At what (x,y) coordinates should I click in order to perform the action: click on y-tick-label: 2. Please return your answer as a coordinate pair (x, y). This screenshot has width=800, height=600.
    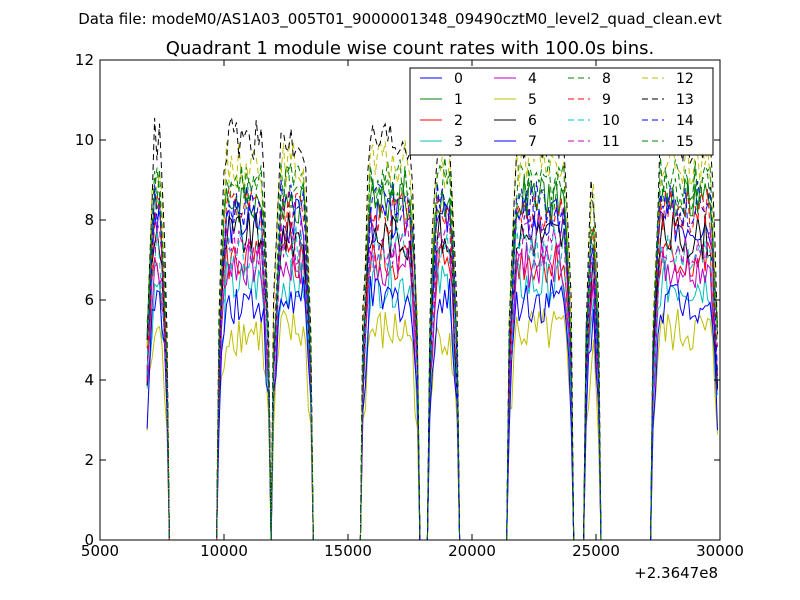
    Looking at the image, I should click on (89, 460).